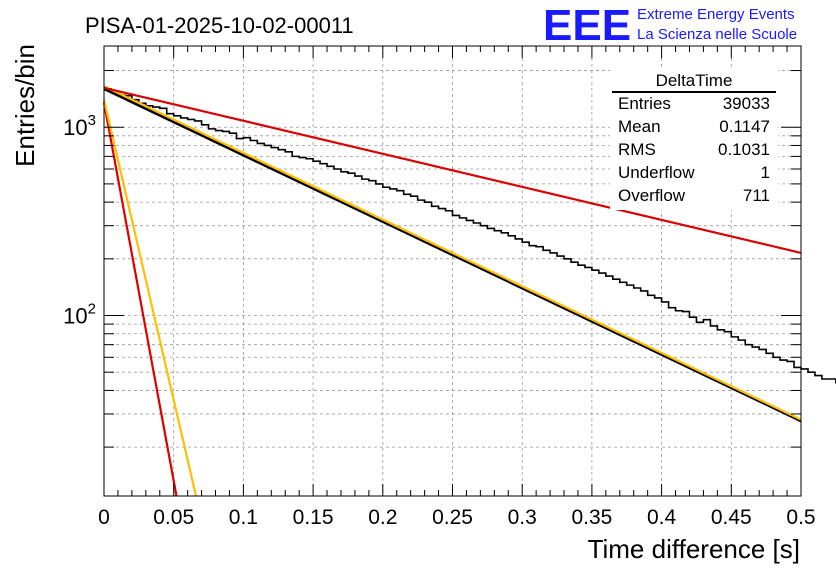 The image size is (836, 572). I want to click on logo-mark: EEE, so click(587, 25).